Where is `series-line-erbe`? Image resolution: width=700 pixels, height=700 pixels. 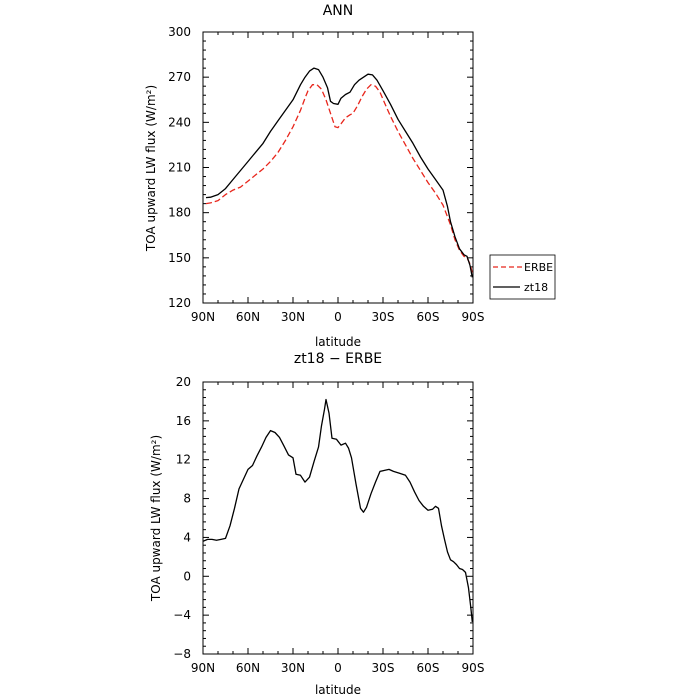 series-line-erbe is located at coordinates (339, 179).